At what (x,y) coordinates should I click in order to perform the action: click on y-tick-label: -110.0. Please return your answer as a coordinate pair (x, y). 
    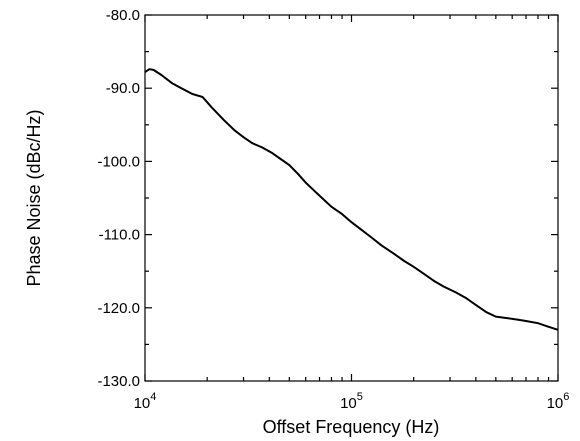
    Looking at the image, I should click on (119, 235).